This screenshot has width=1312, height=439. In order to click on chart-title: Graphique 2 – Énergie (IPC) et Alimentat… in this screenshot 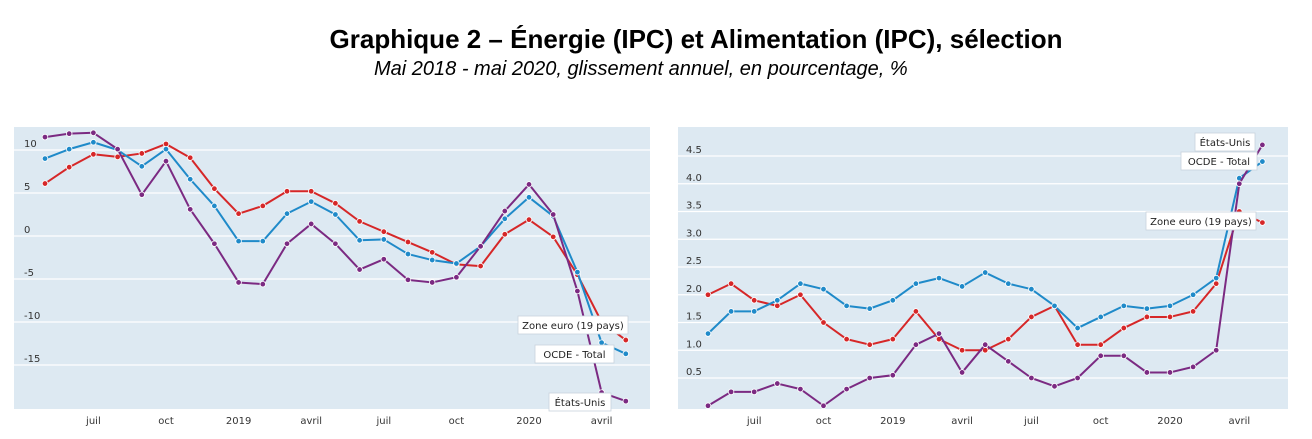, I will do `click(696, 39)`.